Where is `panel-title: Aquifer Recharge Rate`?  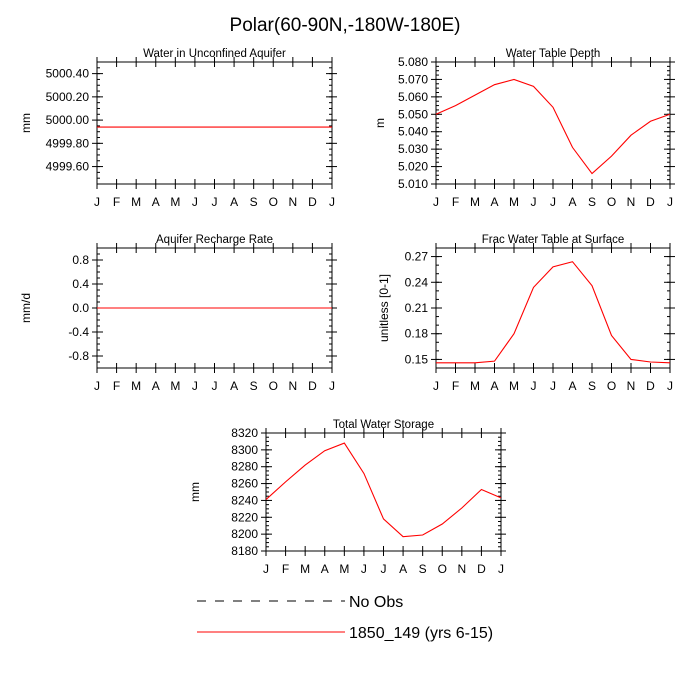 panel-title: Aquifer Recharge Rate is located at coordinates (214, 240).